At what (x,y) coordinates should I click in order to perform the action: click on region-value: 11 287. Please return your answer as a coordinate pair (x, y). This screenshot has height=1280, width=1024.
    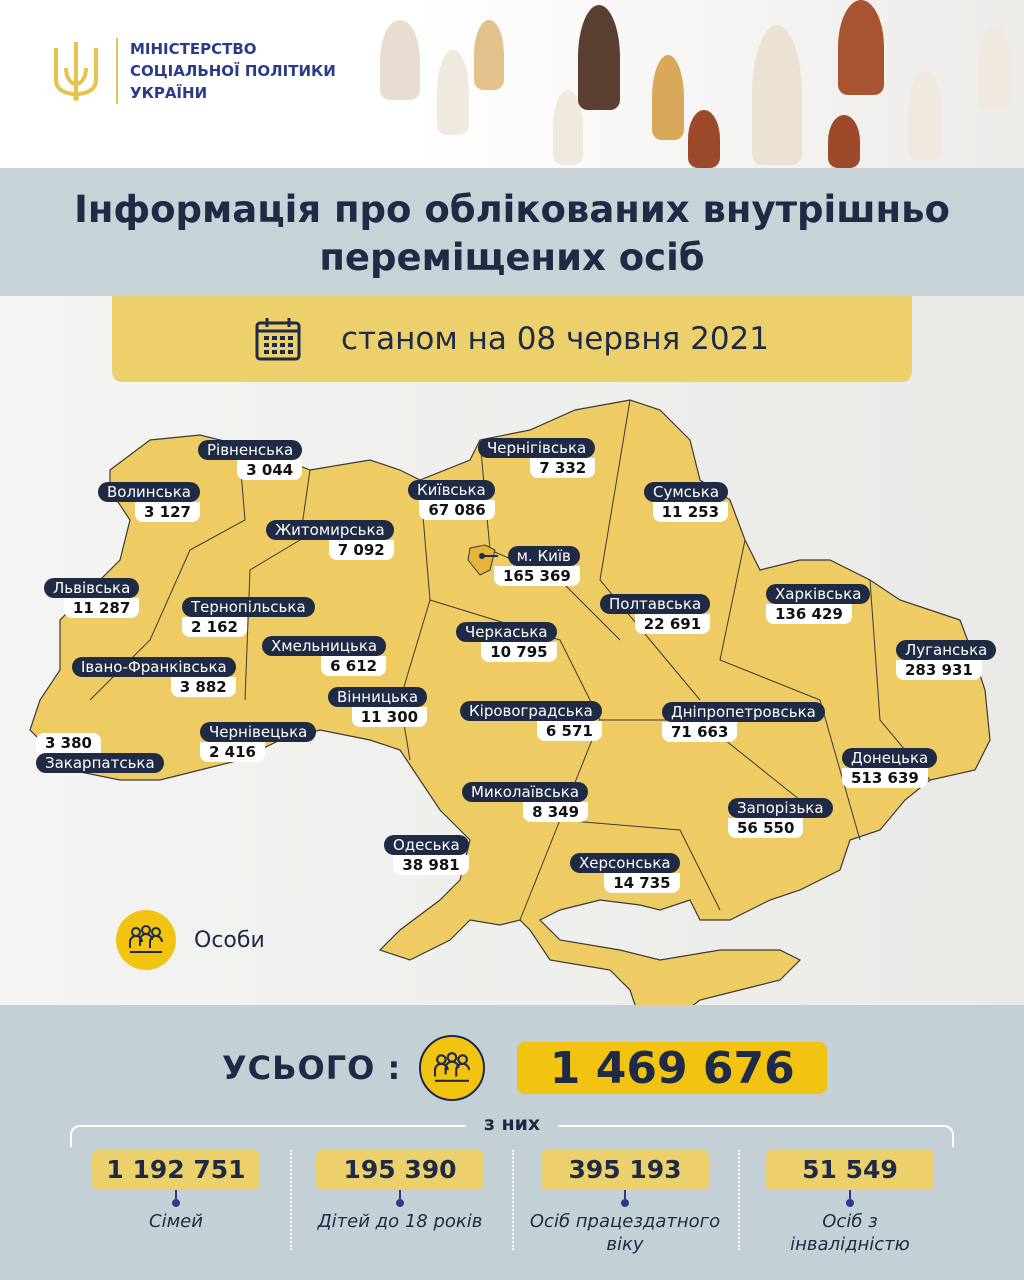
    Looking at the image, I should click on (101, 608).